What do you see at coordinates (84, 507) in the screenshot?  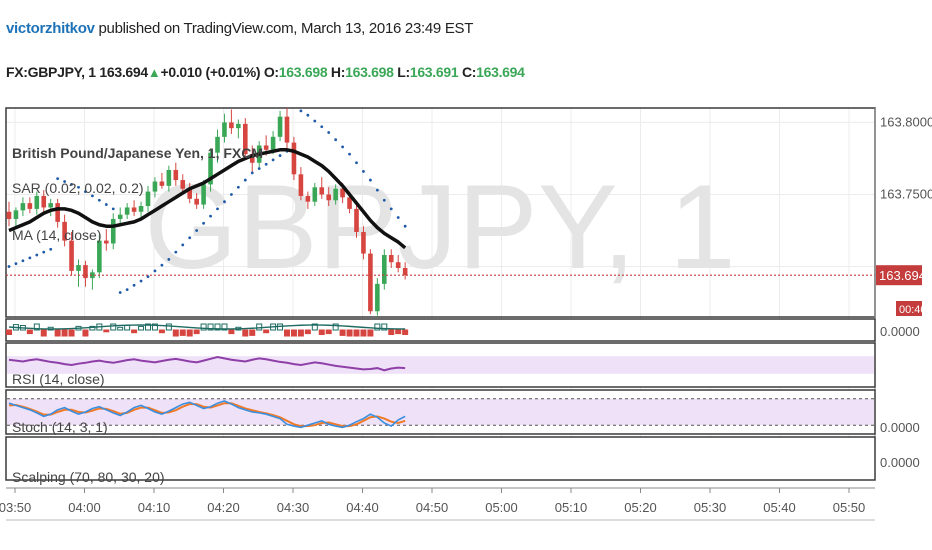 I see `time-tick-label: 04:00` at bounding box center [84, 507].